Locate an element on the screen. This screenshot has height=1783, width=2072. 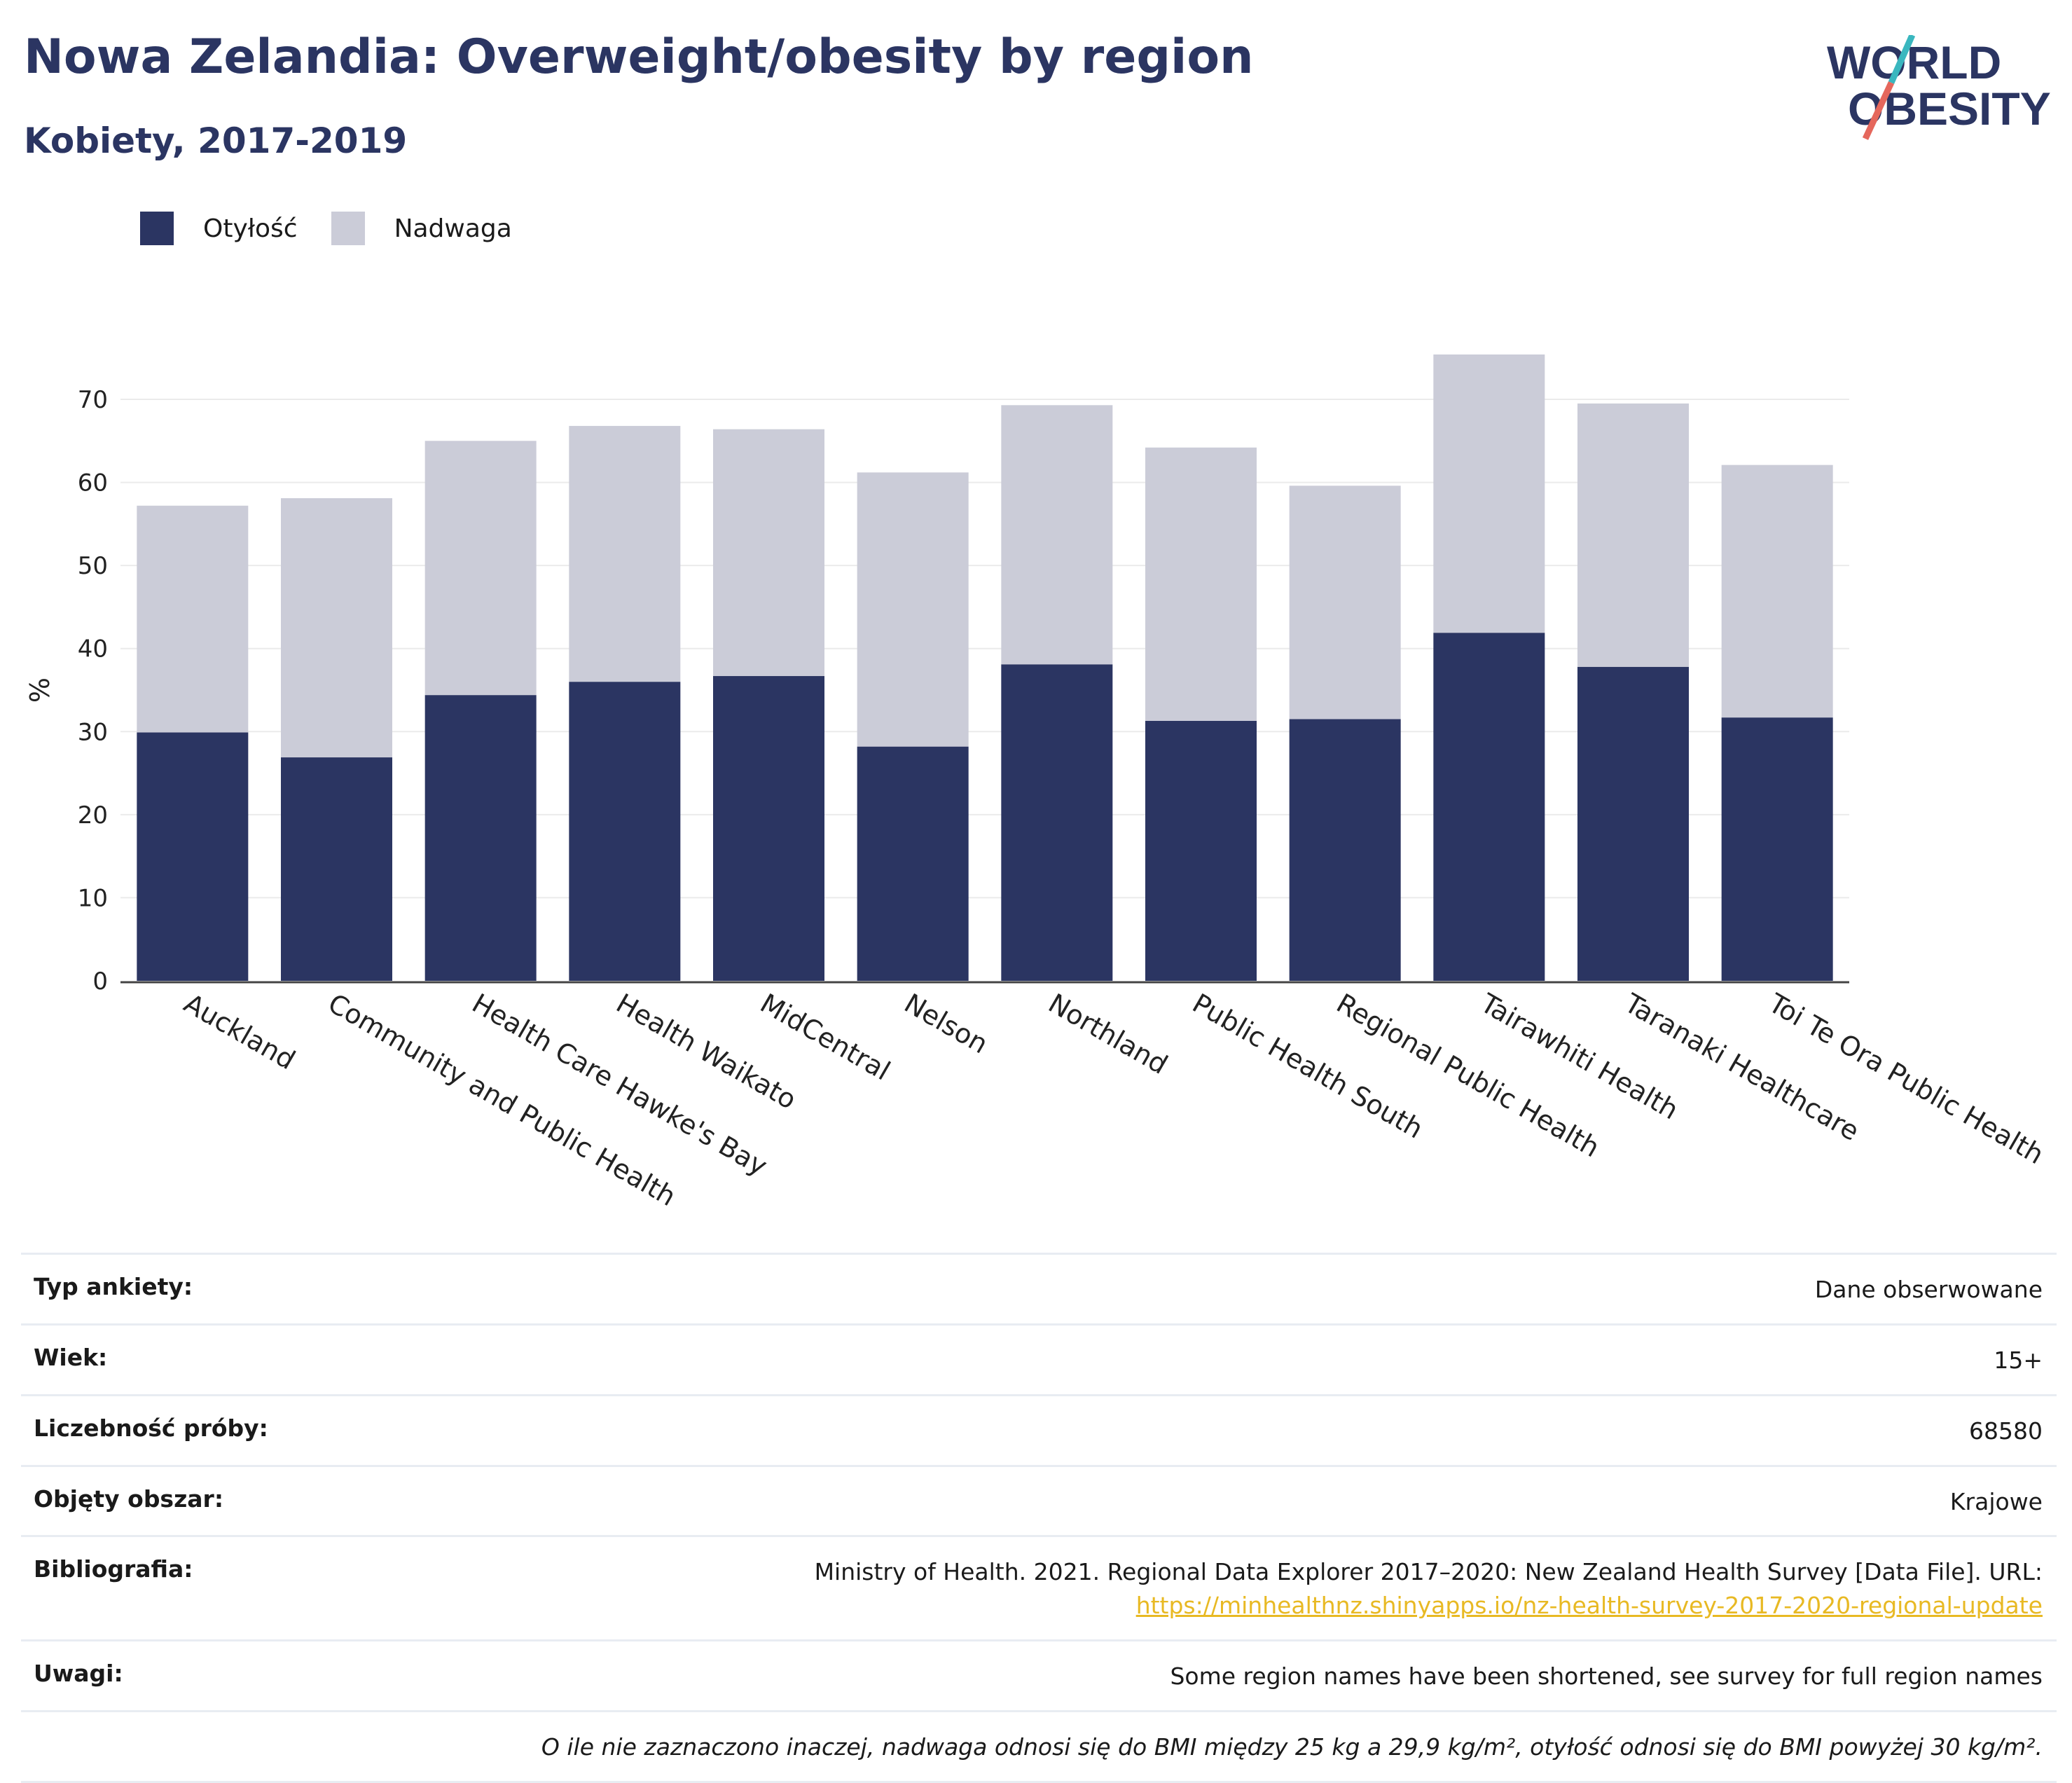
legend-label-overweight: Nadwaga is located at coordinates (453, 228).